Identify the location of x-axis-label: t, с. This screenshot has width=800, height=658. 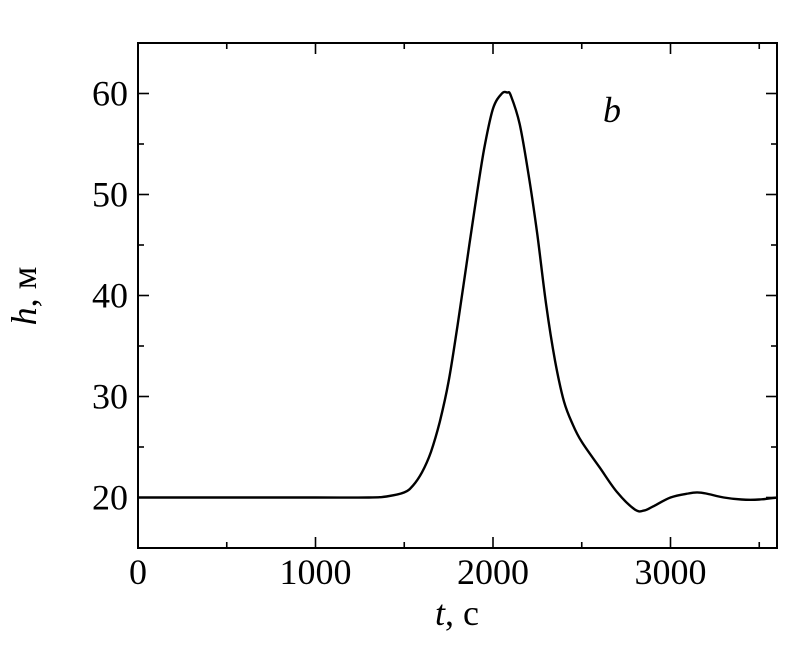
(457, 613).